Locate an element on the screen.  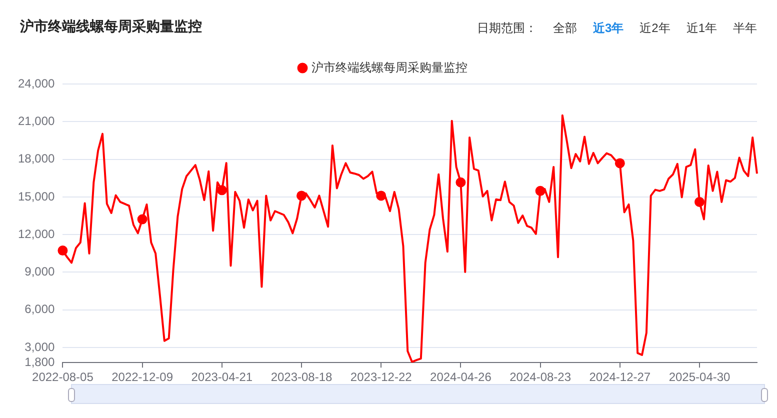
x-tick-label: 2024-04-26 is located at coordinates (461, 377).